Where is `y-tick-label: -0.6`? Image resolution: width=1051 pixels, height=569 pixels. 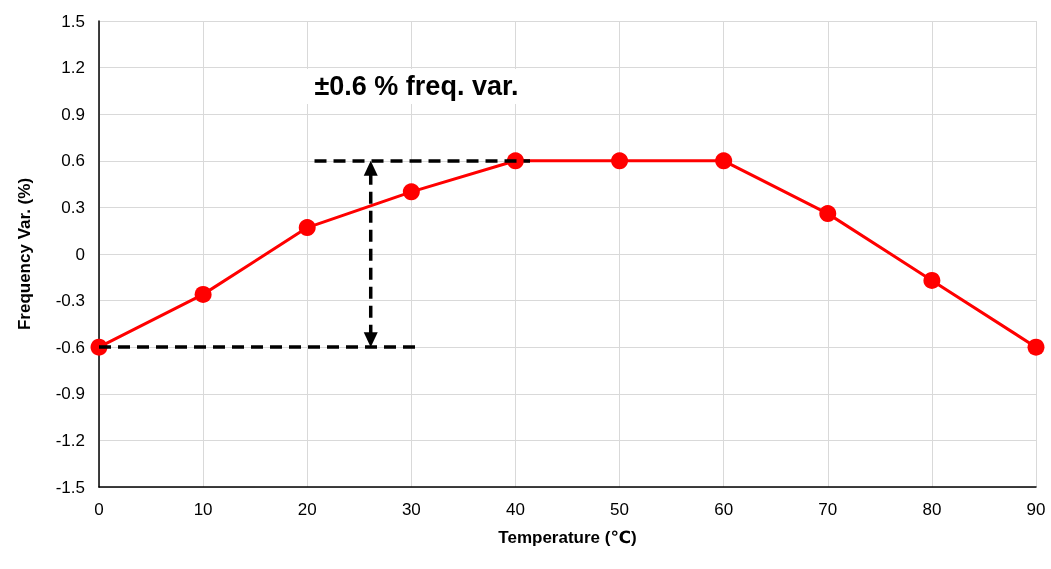
y-tick-label: -0.6 is located at coordinates (70, 347).